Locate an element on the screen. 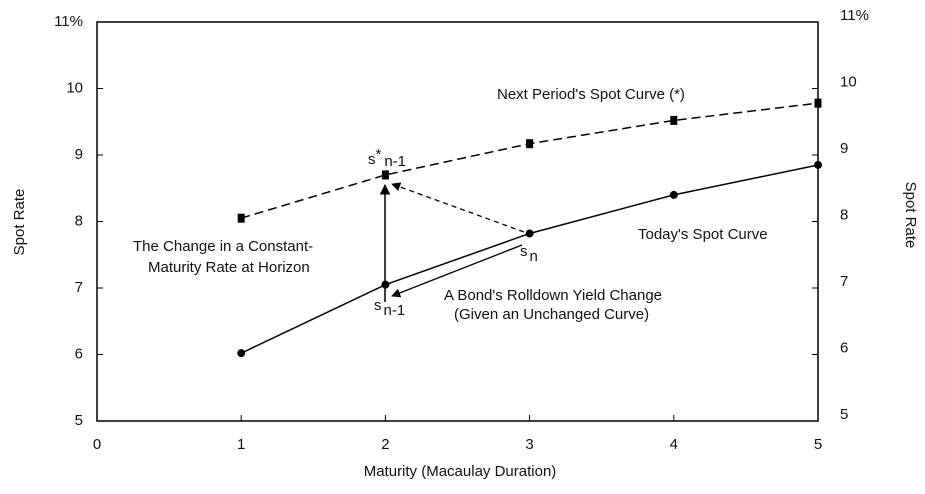 This screenshot has width=925, height=494. y2-tick-label: 5 is located at coordinates (844, 414).